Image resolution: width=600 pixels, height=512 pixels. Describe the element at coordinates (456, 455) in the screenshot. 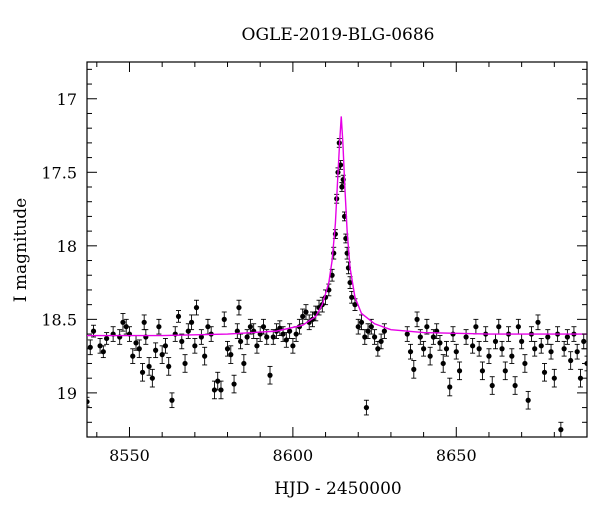

I see `x-tick-label: 8650` at that location.